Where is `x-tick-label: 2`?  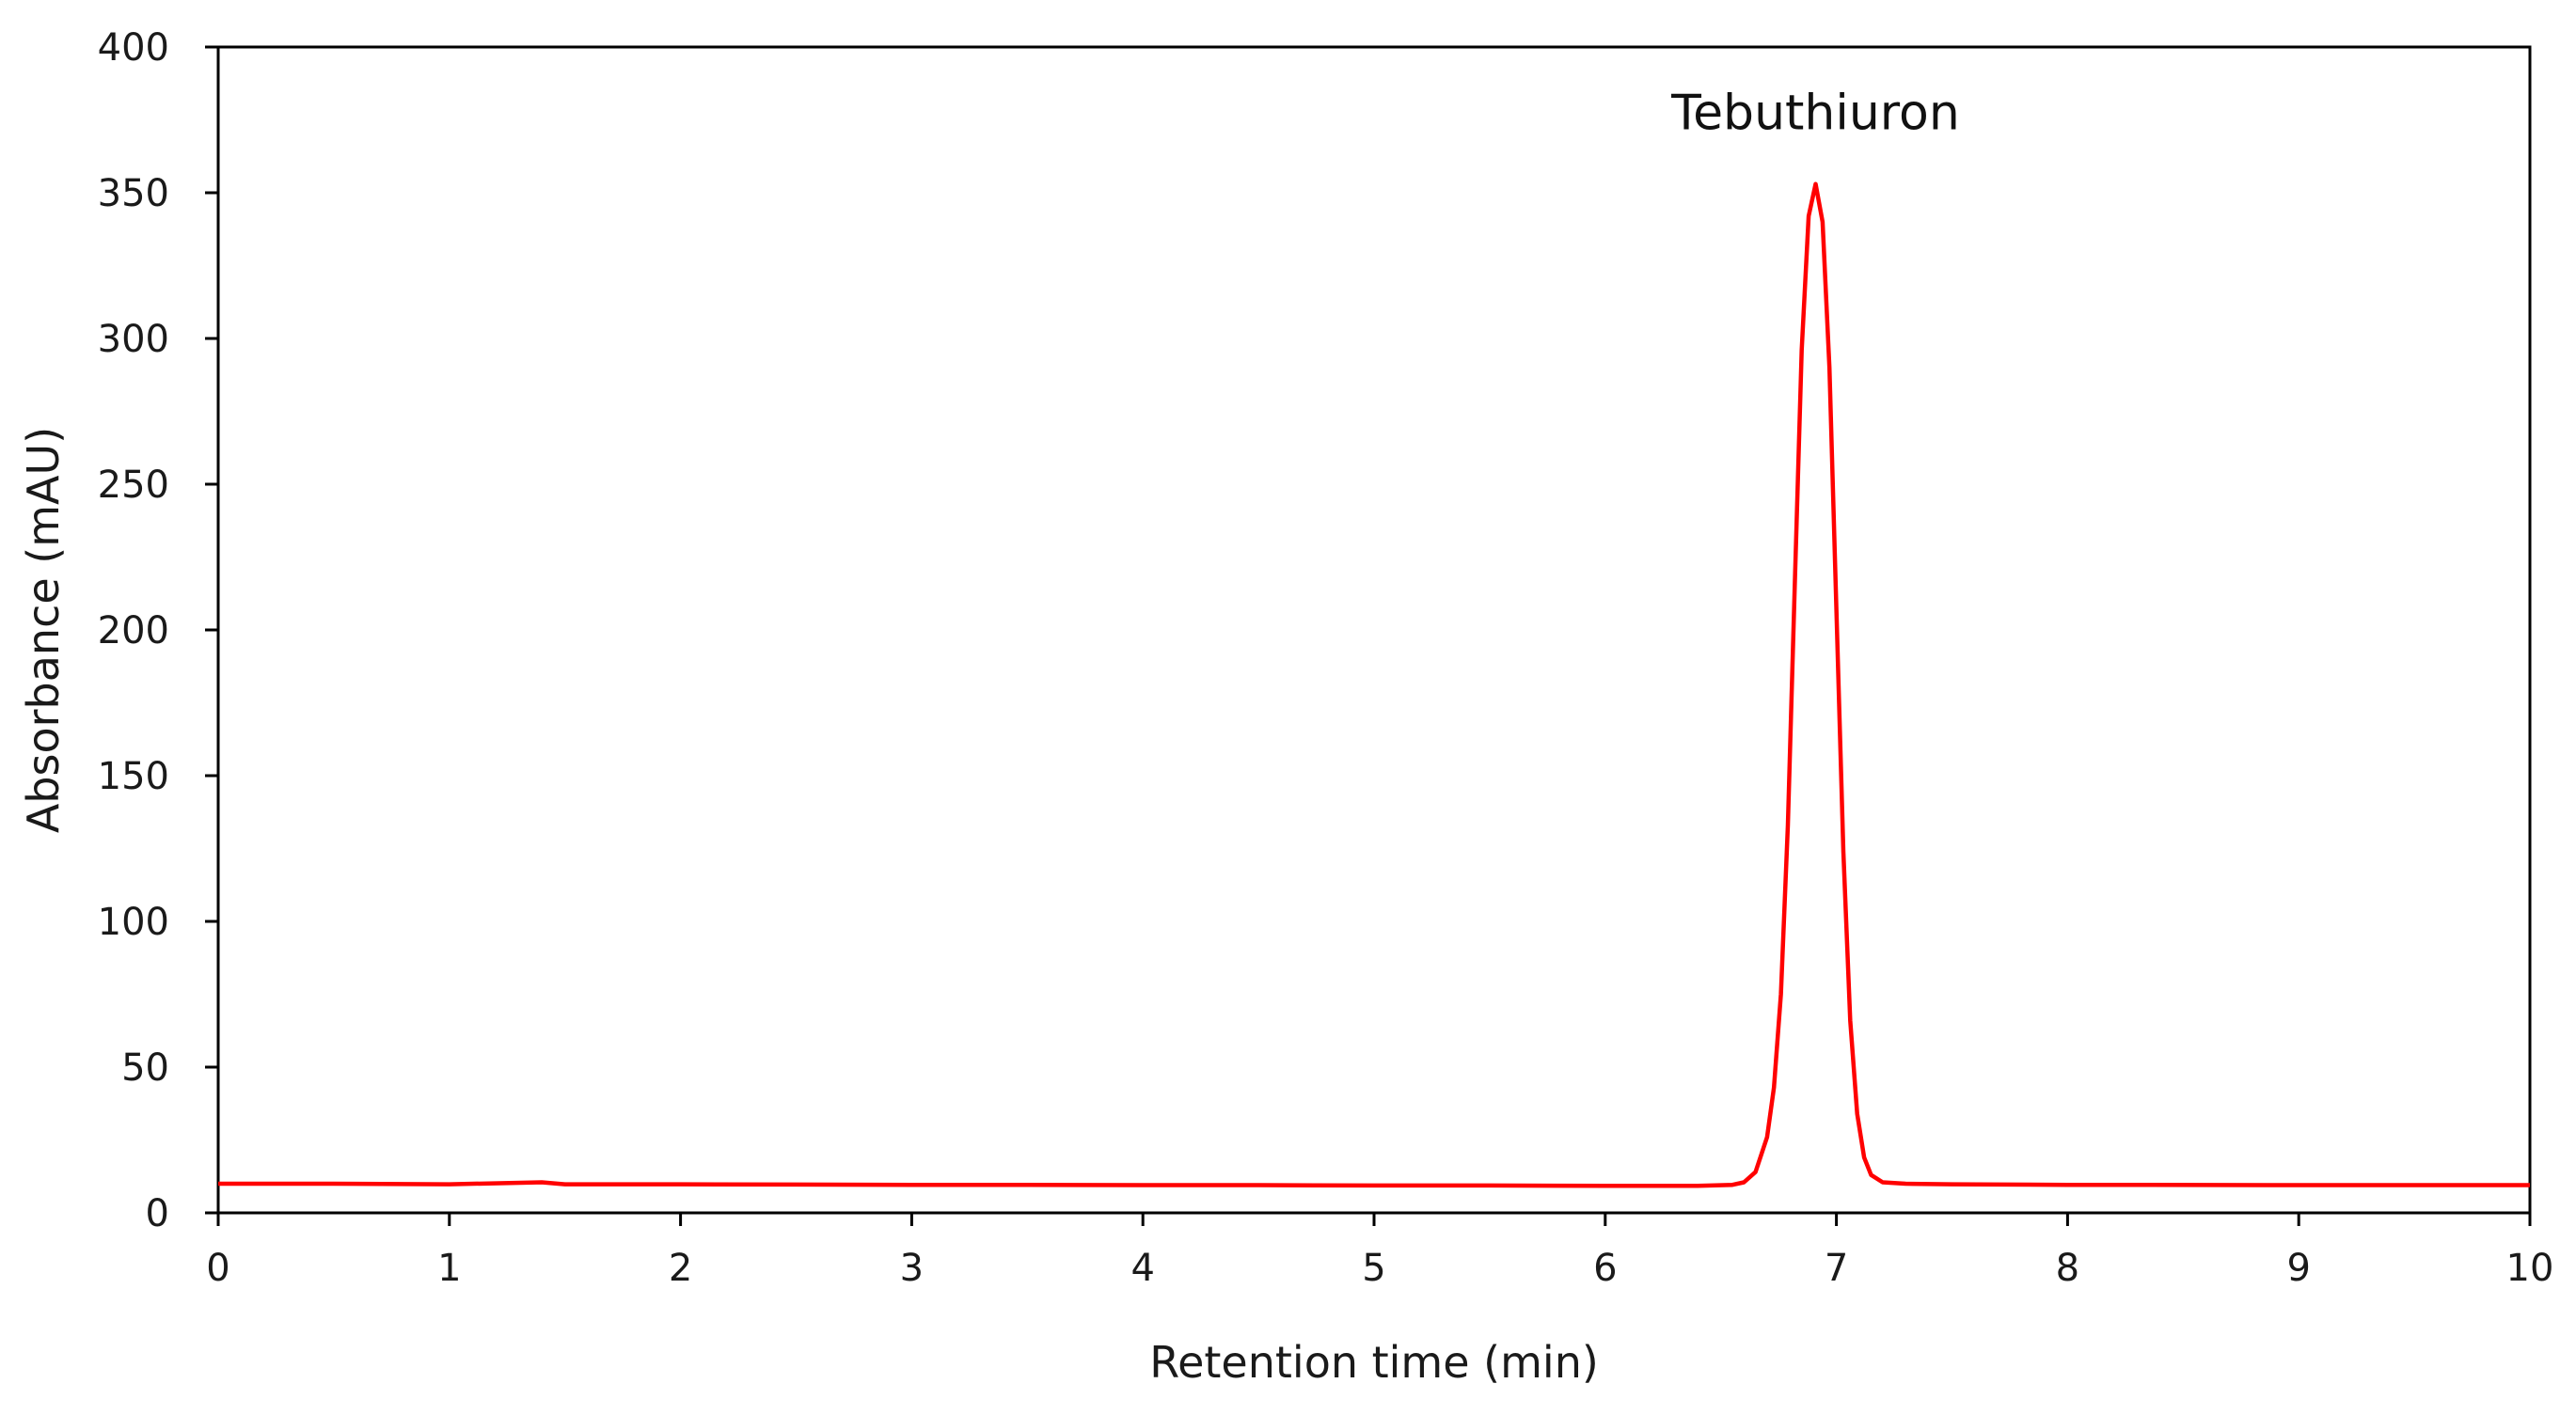
x-tick-label: 2 is located at coordinates (680, 1269).